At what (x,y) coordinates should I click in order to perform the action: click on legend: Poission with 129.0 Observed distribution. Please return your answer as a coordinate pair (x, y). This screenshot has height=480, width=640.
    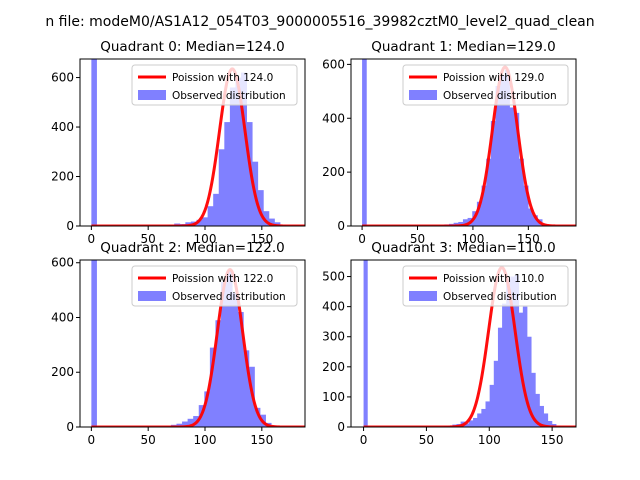
    Looking at the image, I should click on (485, 85).